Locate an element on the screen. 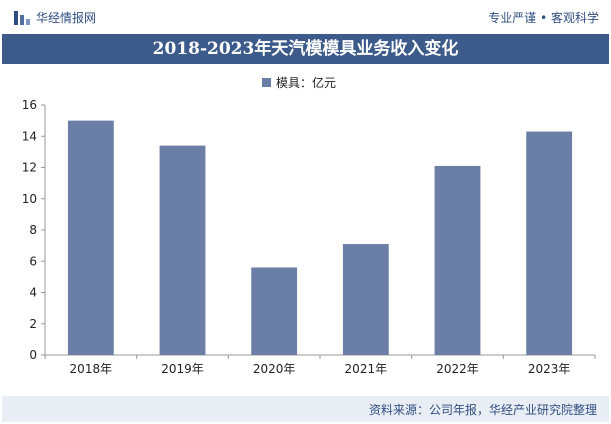  x-tick-label: 2021年 is located at coordinates (366, 369).